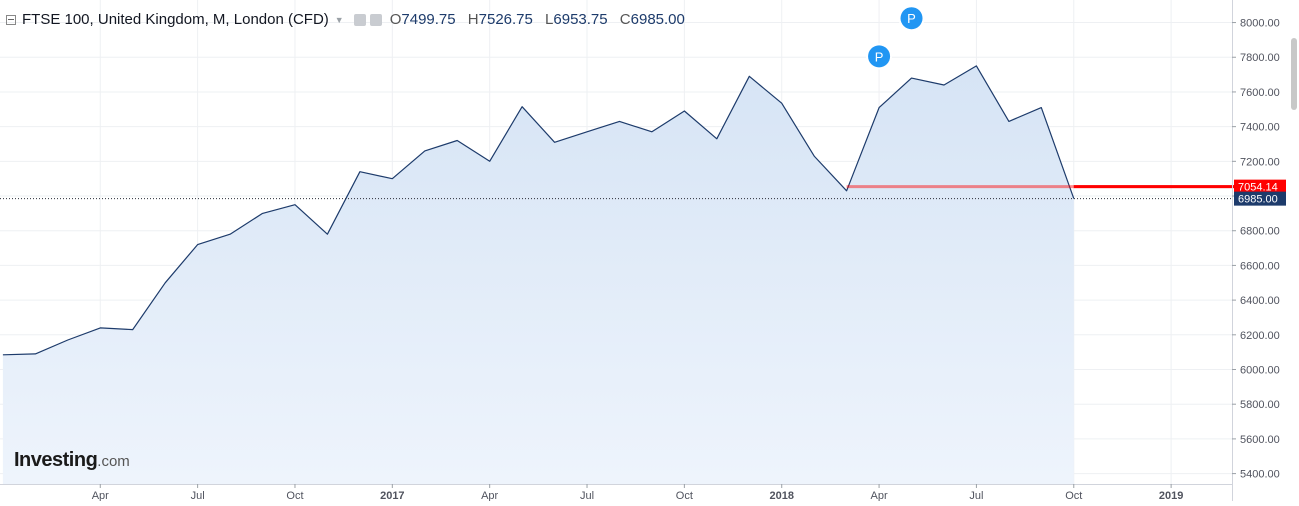 Image resolution: width=1299 pixels, height=506 pixels. What do you see at coordinates (375, 19) in the screenshot?
I see `settings-icon` at bounding box center [375, 19].